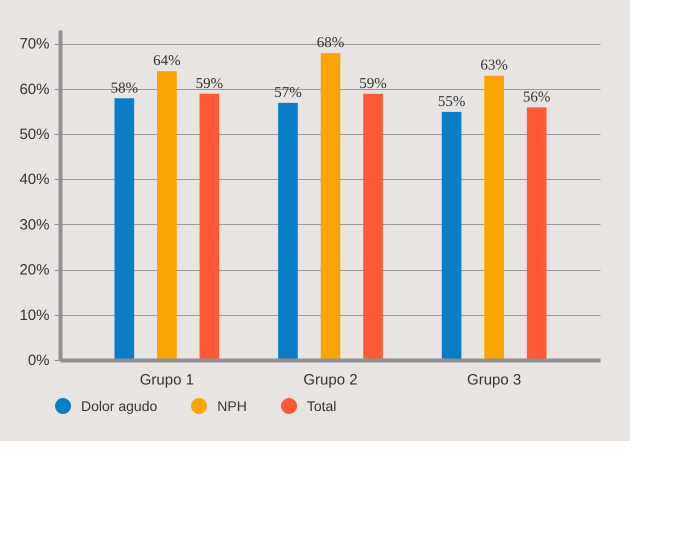 The image size is (674, 549). What do you see at coordinates (124, 88) in the screenshot?
I see `text: 58%` at bounding box center [124, 88].